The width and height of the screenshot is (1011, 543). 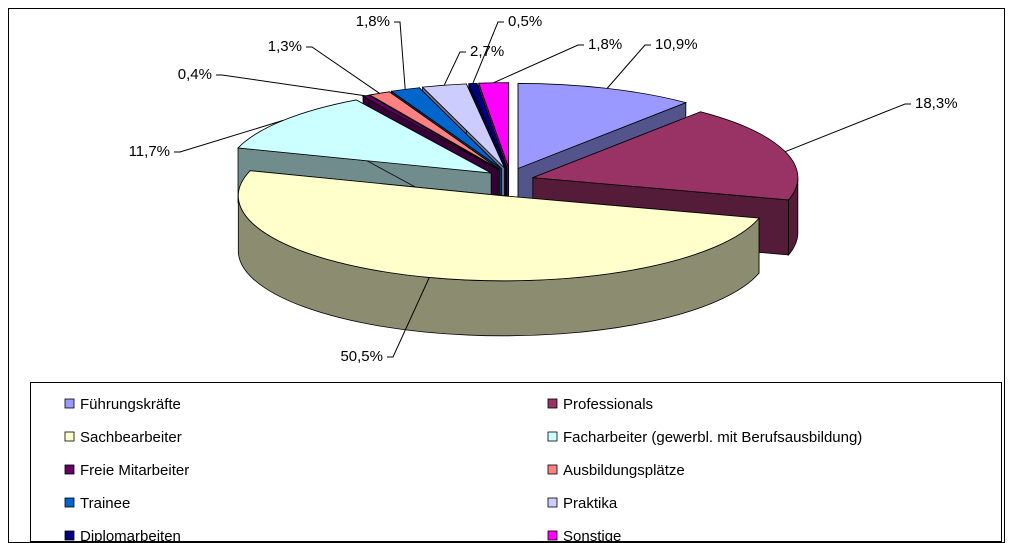 What do you see at coordinates (134, 470) in the screenshot?
I see `legend-label: Freie Mitarbeiter` at bounding box center [134, 470].